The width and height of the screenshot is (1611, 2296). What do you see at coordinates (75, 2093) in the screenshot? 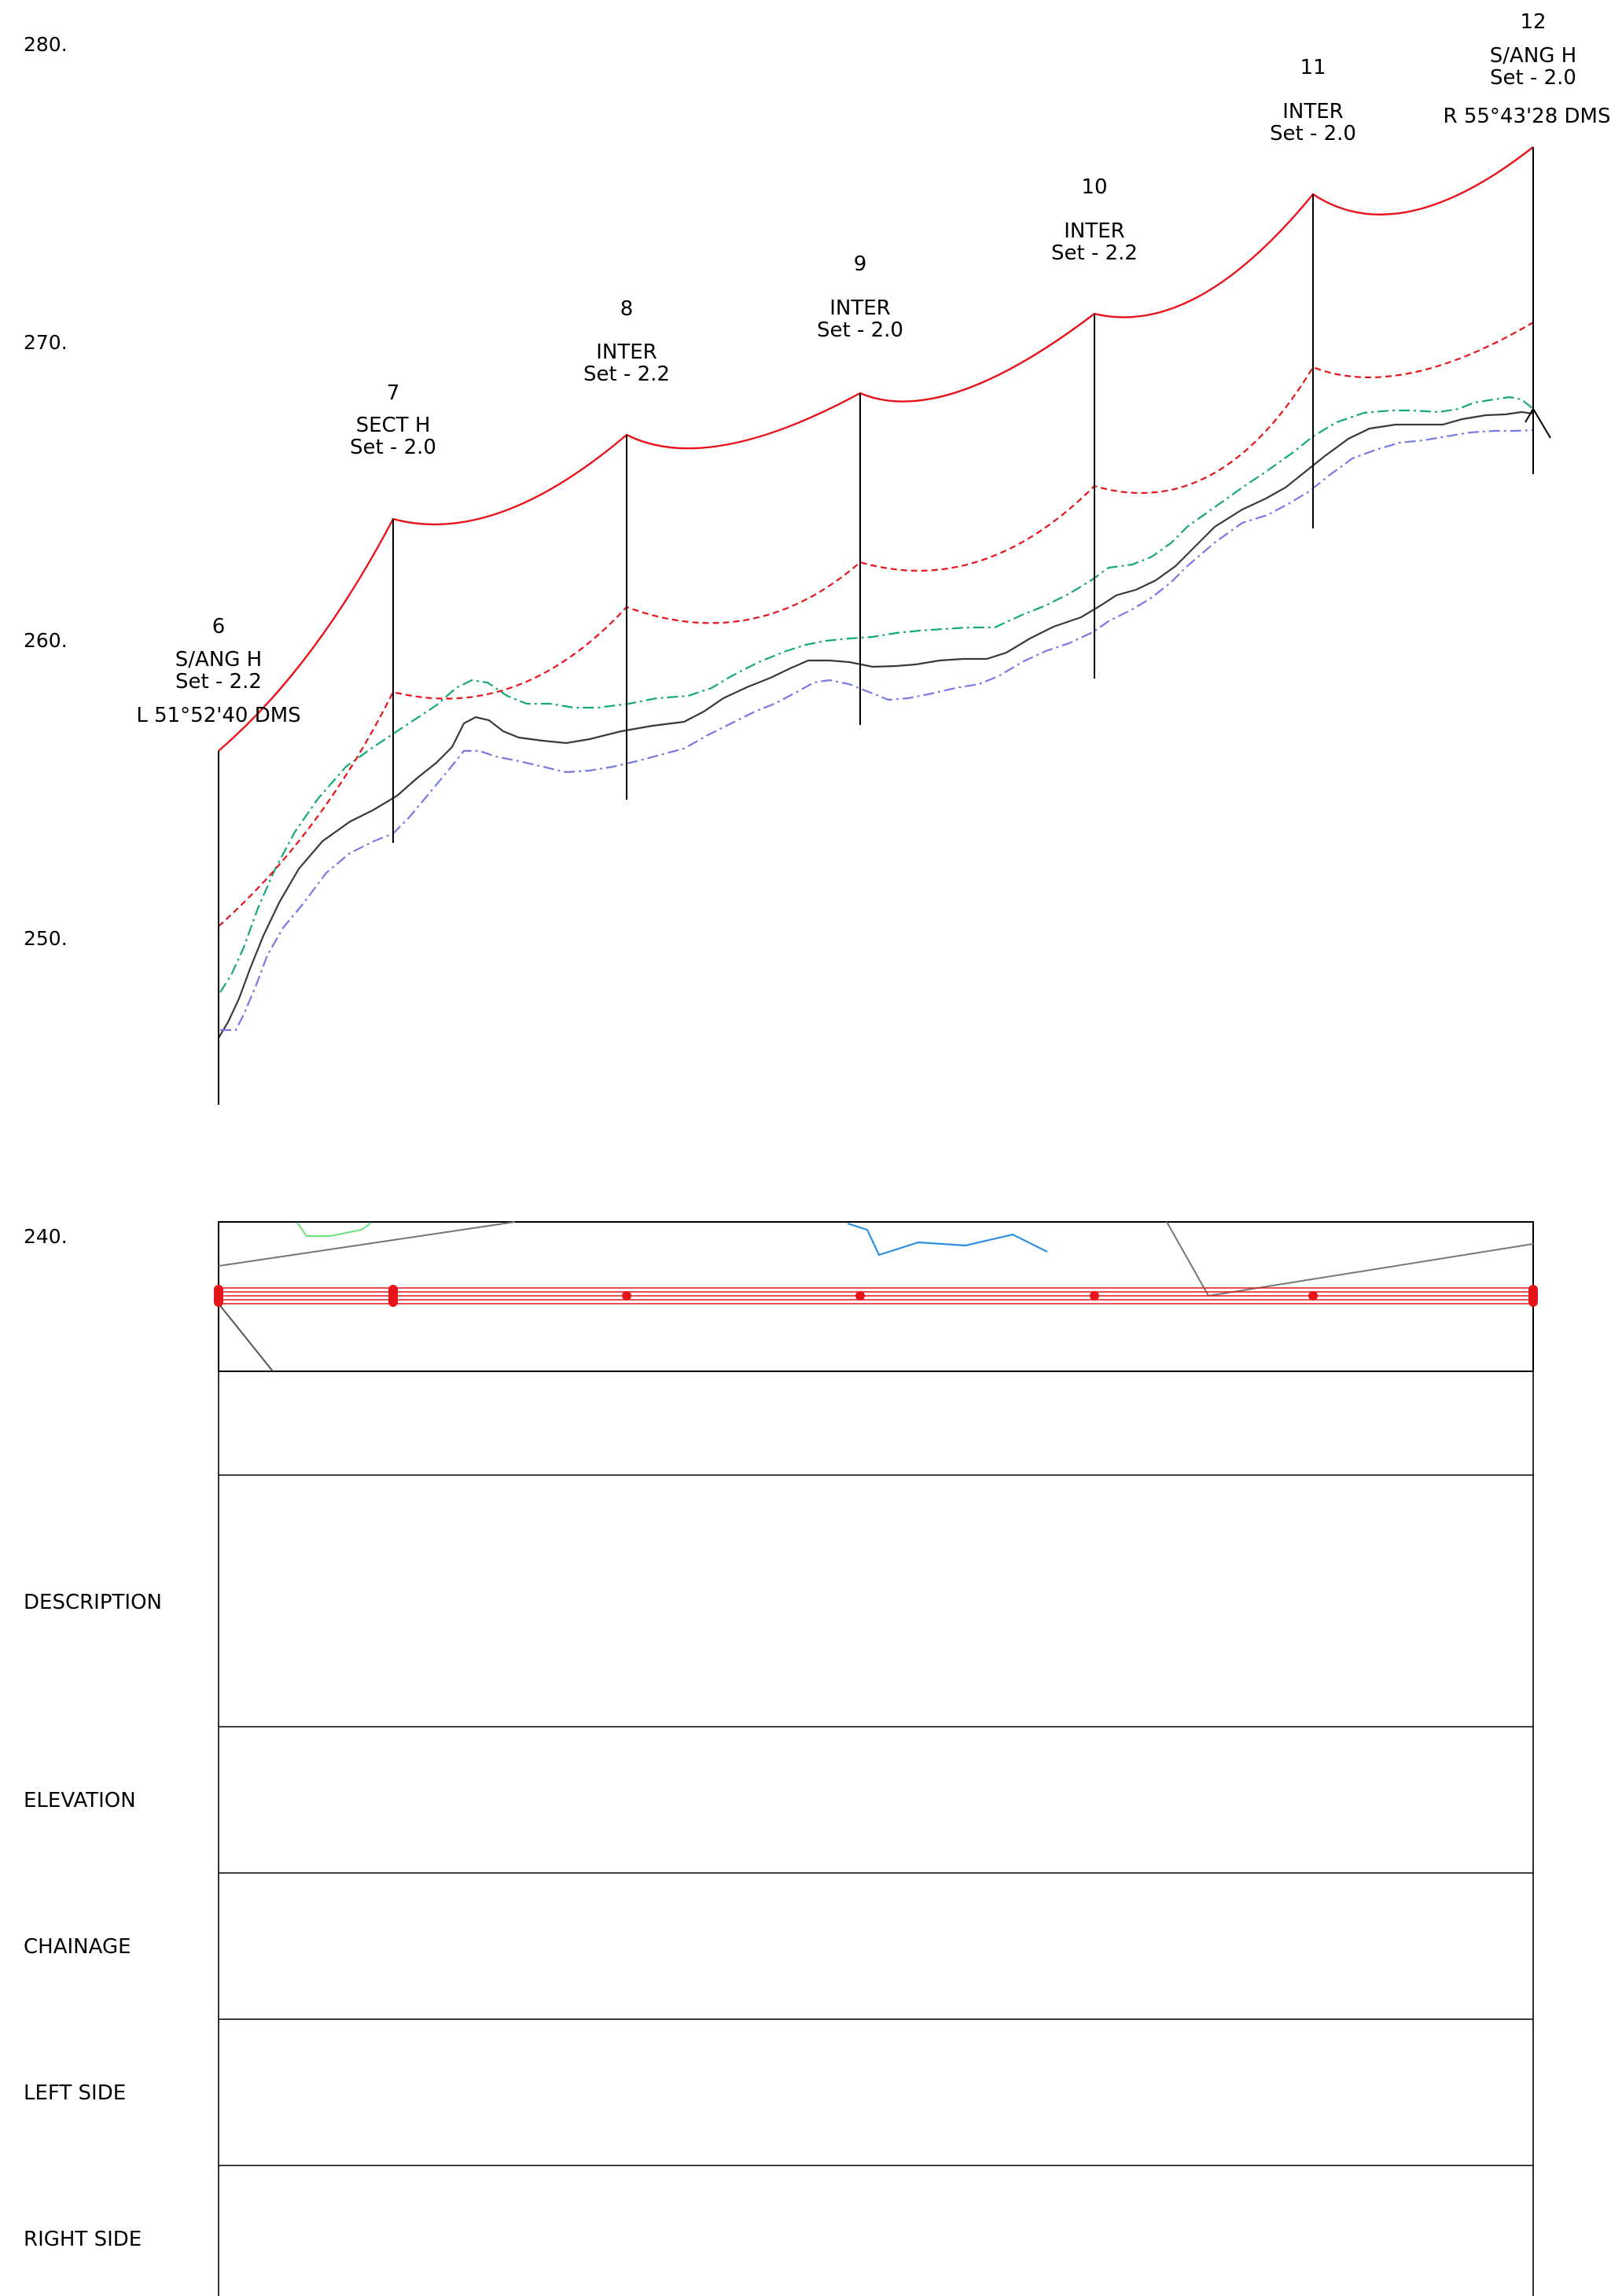
I see `row-label-left-side: LEFT SIDE` at bounding box center [75, 2093].